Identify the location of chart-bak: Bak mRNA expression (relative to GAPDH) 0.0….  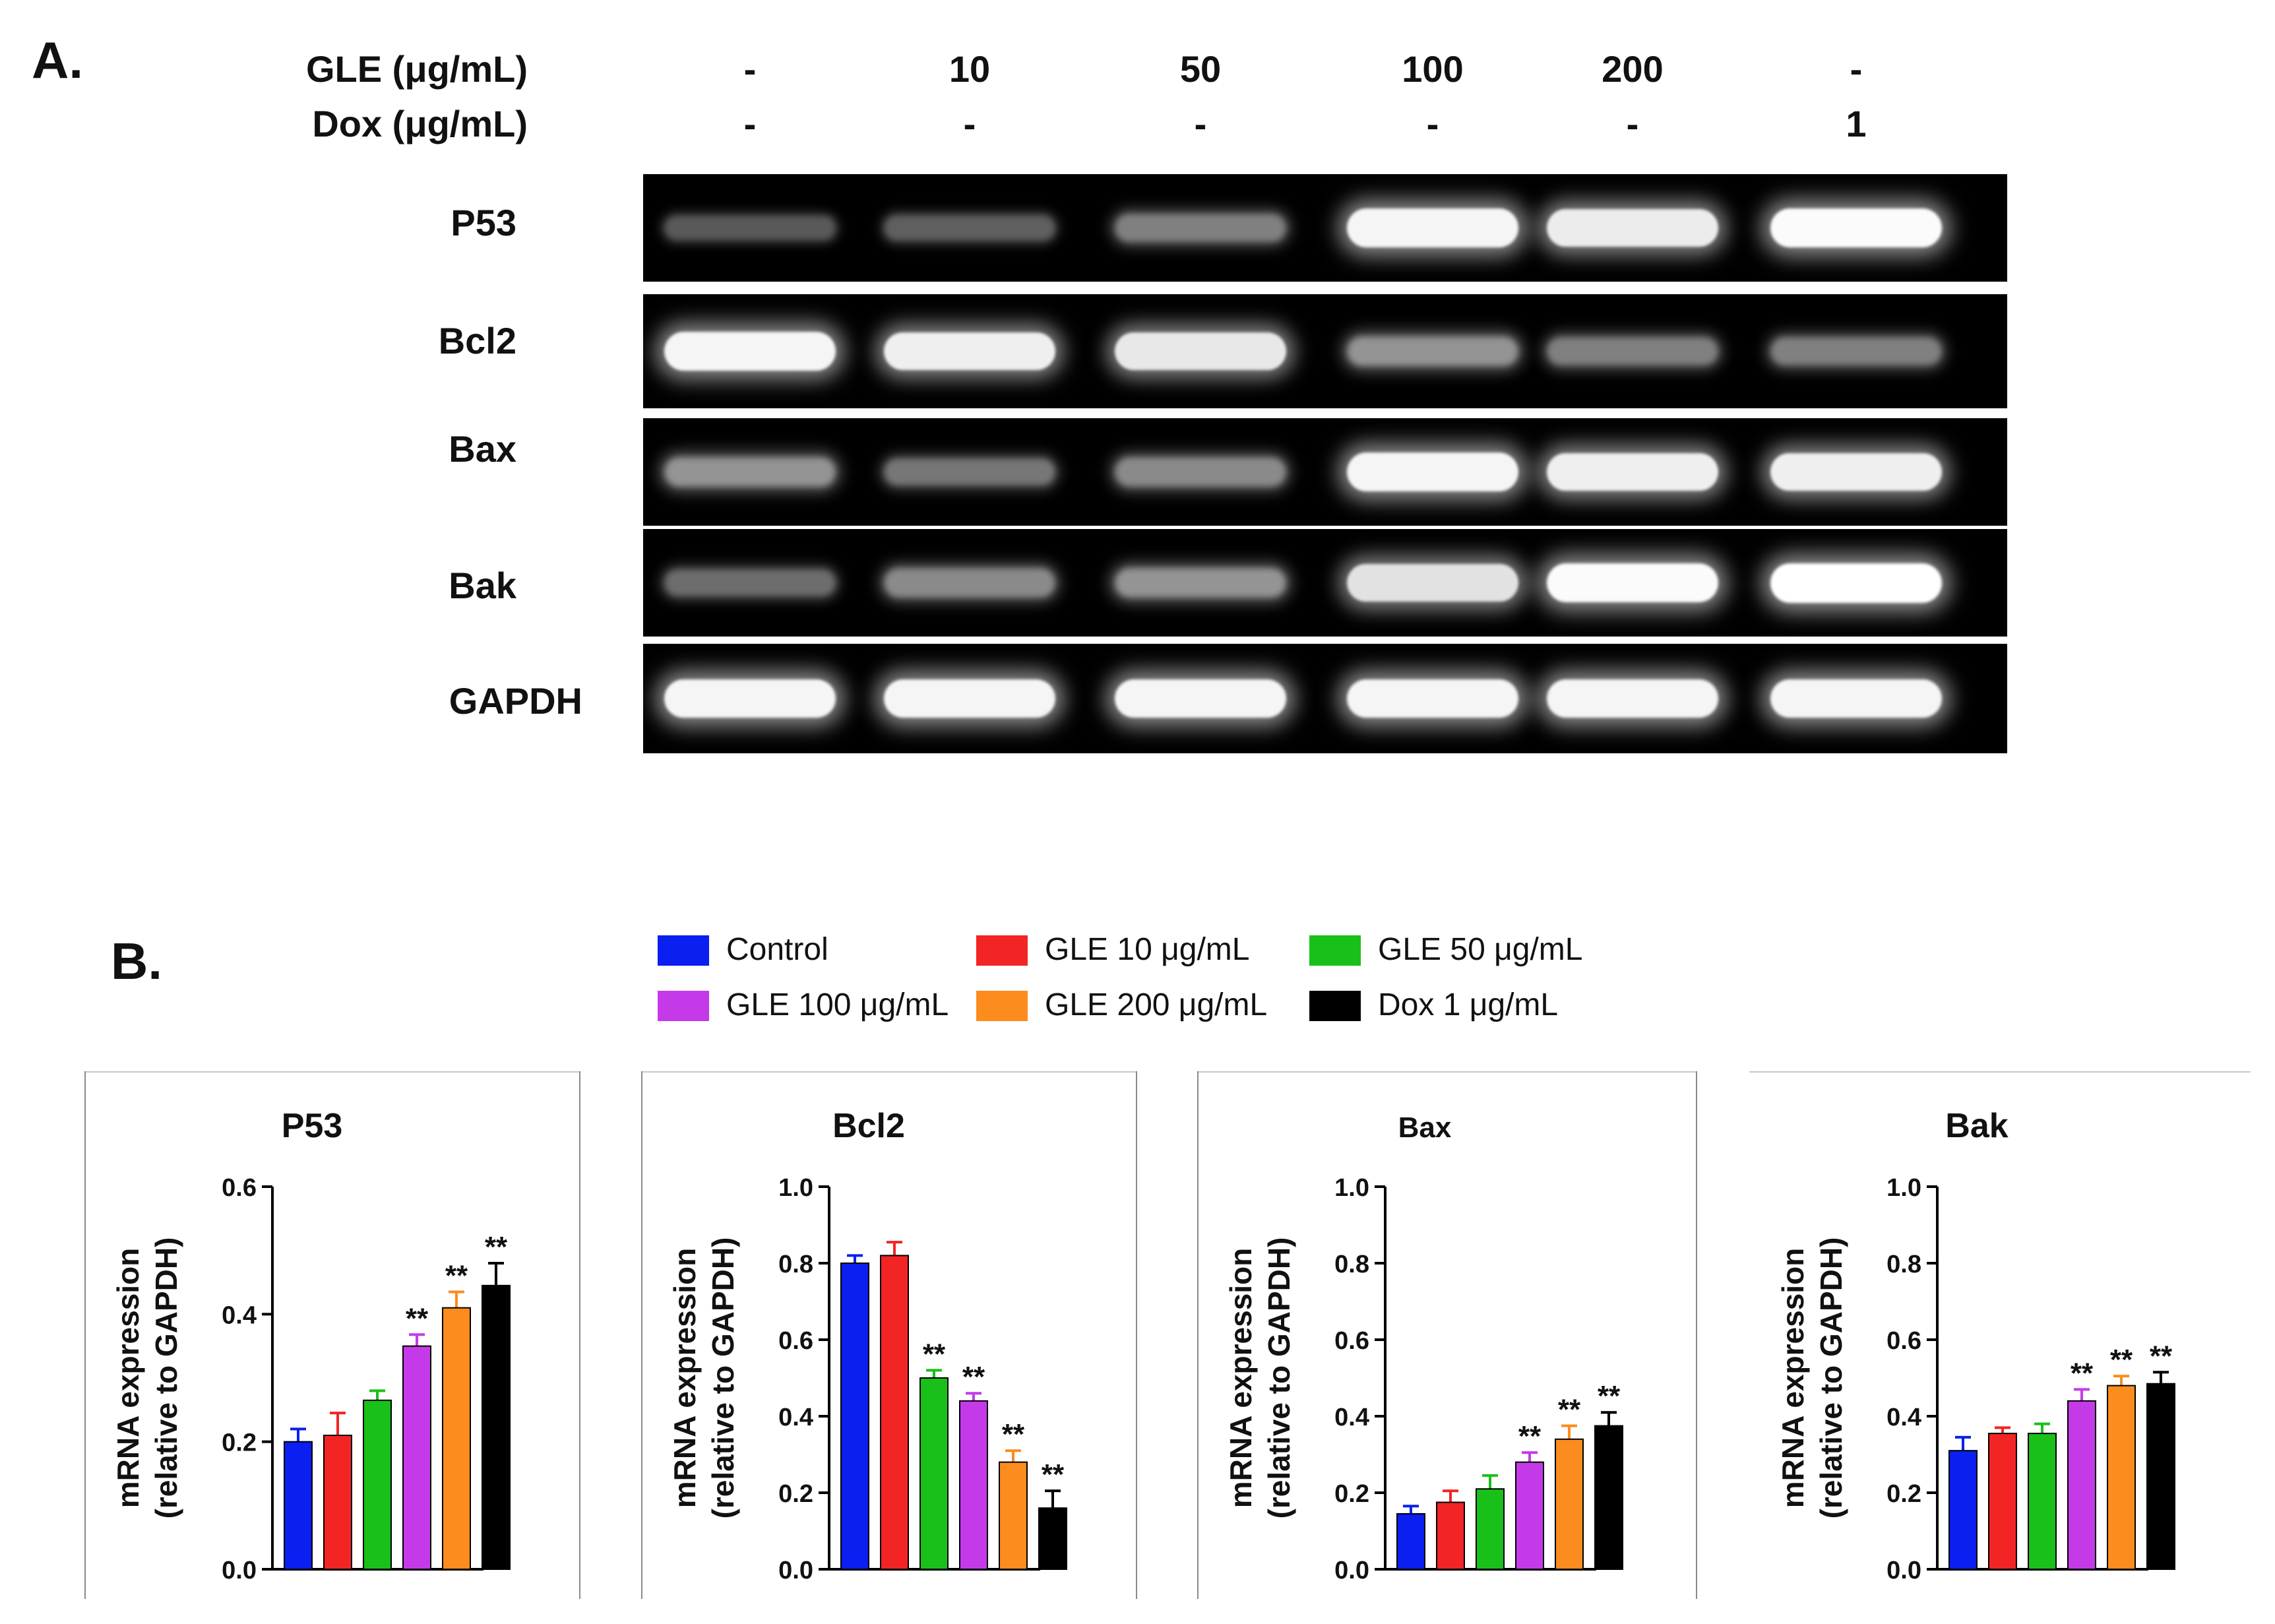
(2000, 1327).